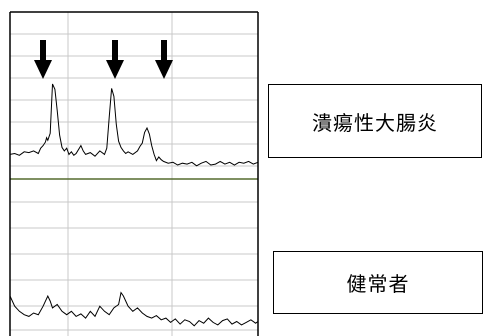  What do you see at coordinates (134, 125) in the screenshot?
I see `uc-trace-line` at bounding box center [134, 125].